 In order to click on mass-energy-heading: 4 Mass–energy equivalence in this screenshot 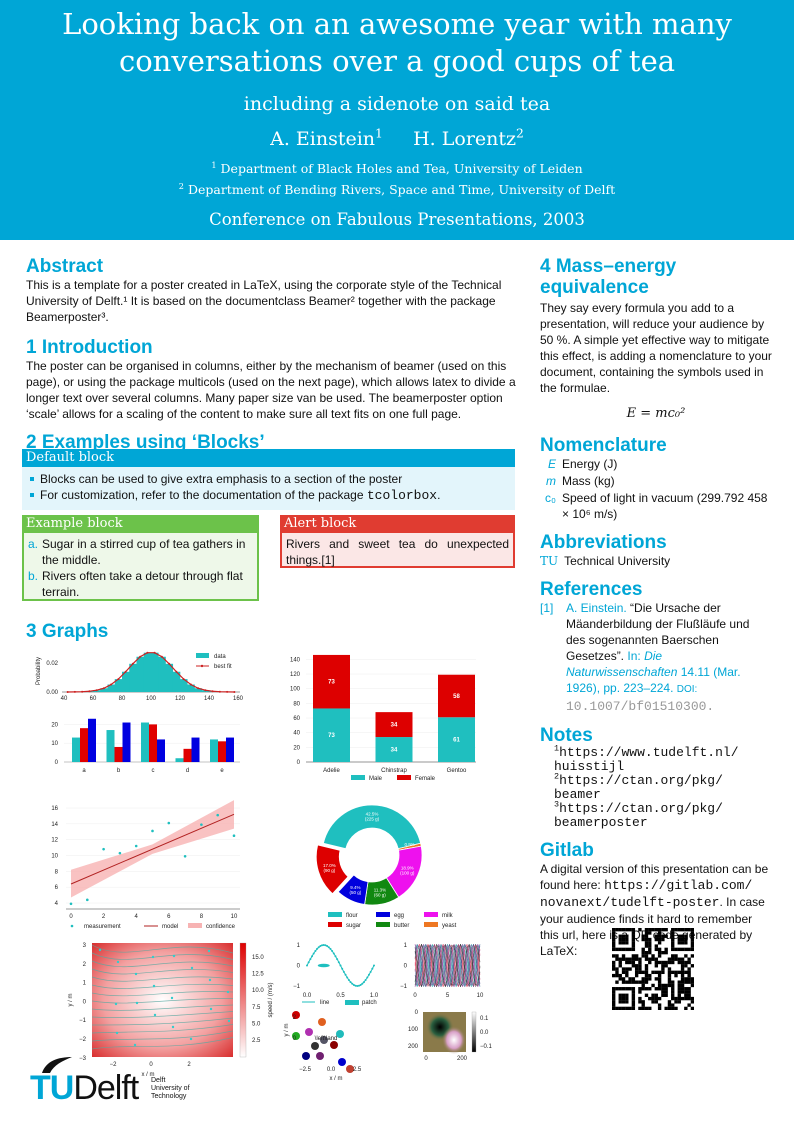, I will do `click(608, 277)`.